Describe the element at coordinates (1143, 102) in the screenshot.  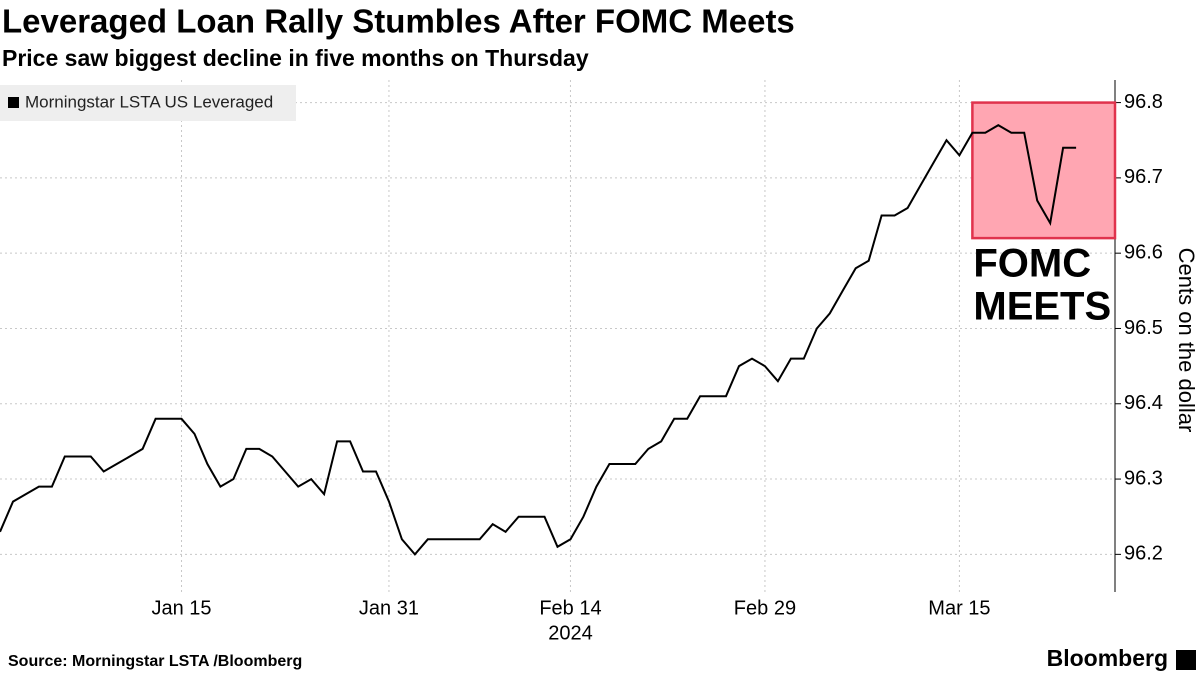
I see `y-tick-label: 96.8` at that location.